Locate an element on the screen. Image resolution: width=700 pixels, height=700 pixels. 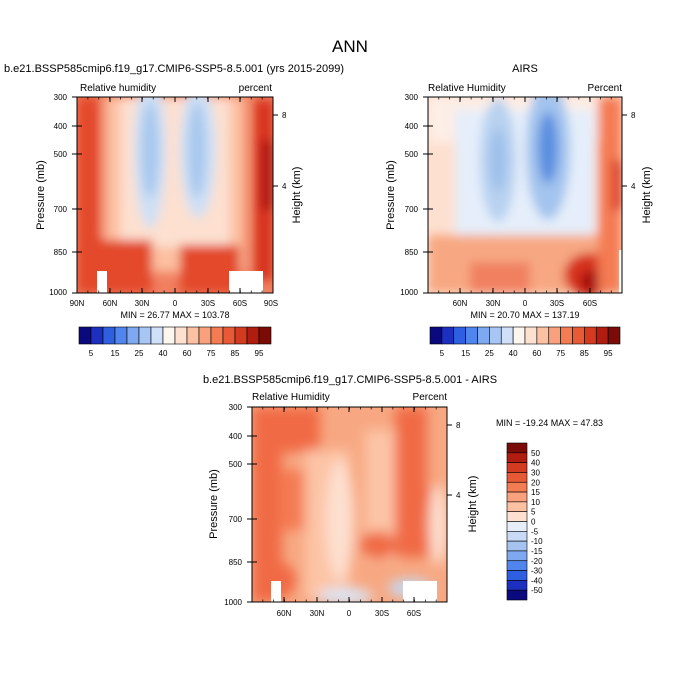
y-tick-label: 400 is located at coordinates (61, 126).